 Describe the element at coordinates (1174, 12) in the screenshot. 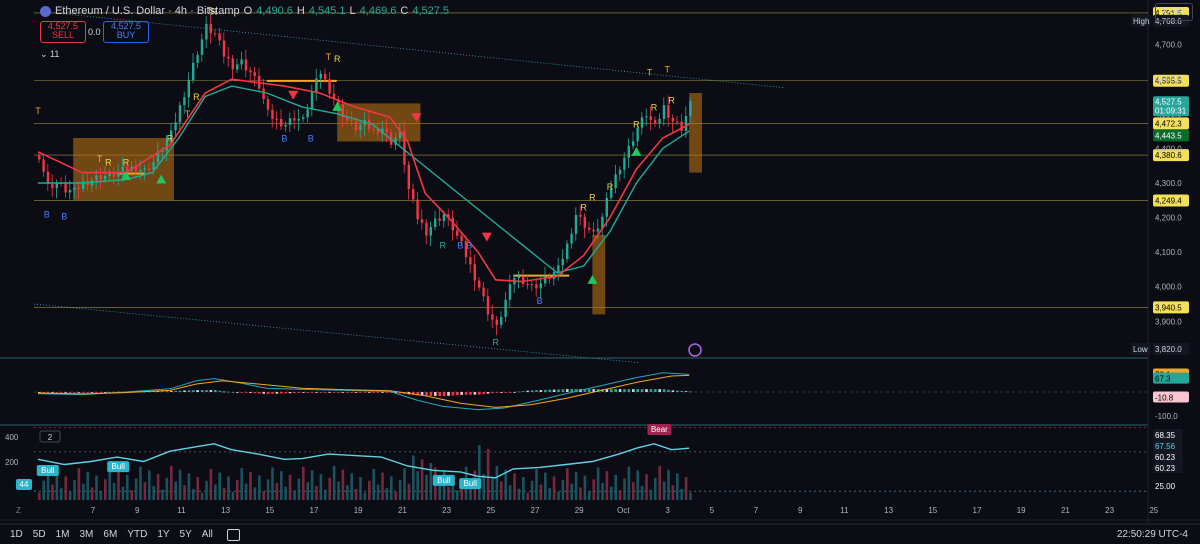

I see `currency-selector: USD` at that location.